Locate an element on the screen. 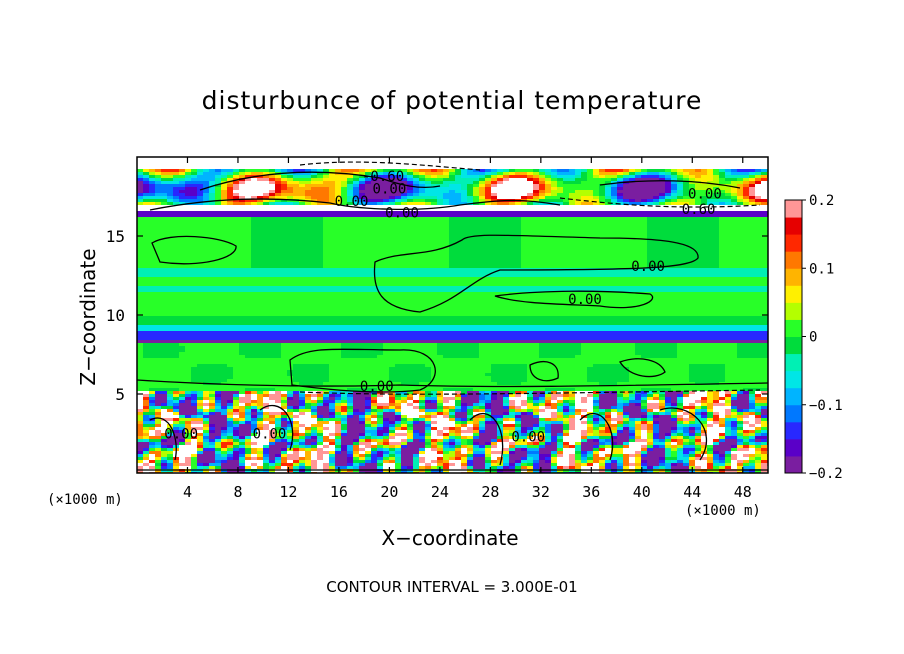 This screenshot has height=654, width=904. contour-interval-note: CONTOUR INTERVAL = 3.000E-01 is located at coordinates (452, 587).